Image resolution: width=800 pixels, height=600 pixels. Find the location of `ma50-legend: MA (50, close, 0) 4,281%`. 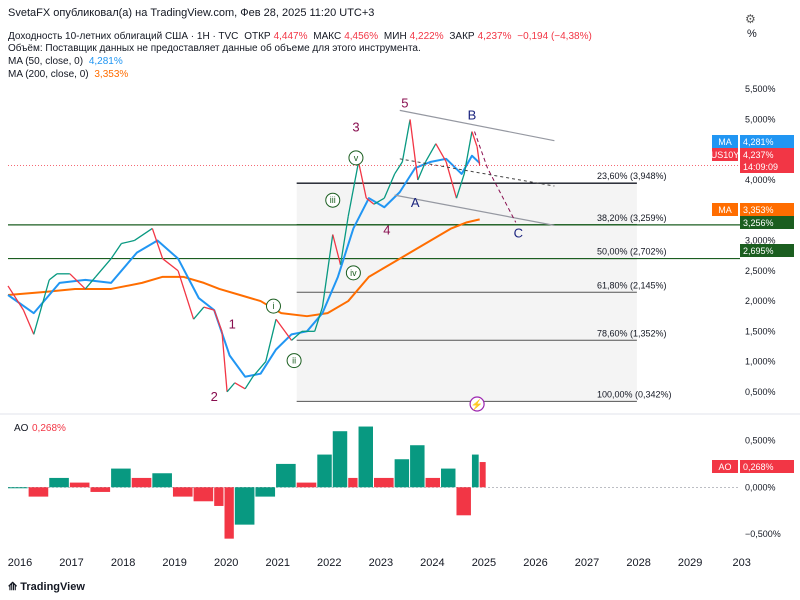

ma50-legend: MA (50, close, 0) 4,281% is located at coordinates (67, 61).